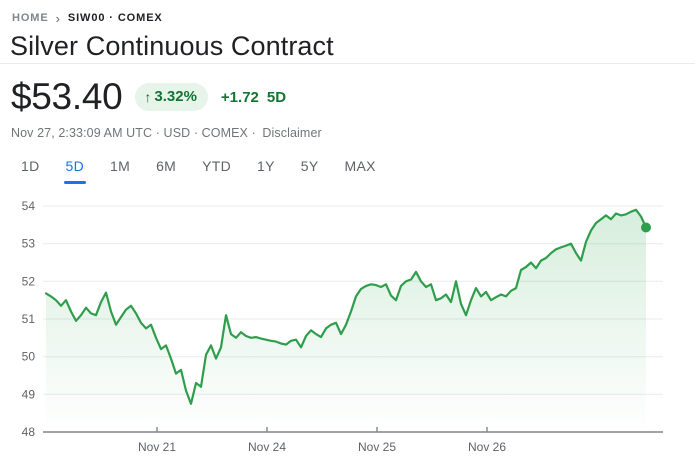 The height and width of the screenshot is (466, 695). I want to click on tab-1d: 1D, so click(30, 168).